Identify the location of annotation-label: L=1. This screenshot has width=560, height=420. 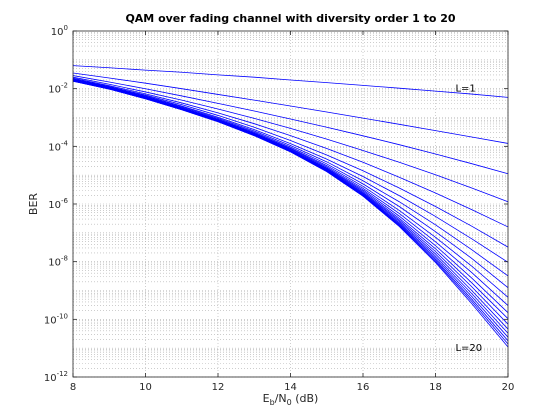
(465, 89).